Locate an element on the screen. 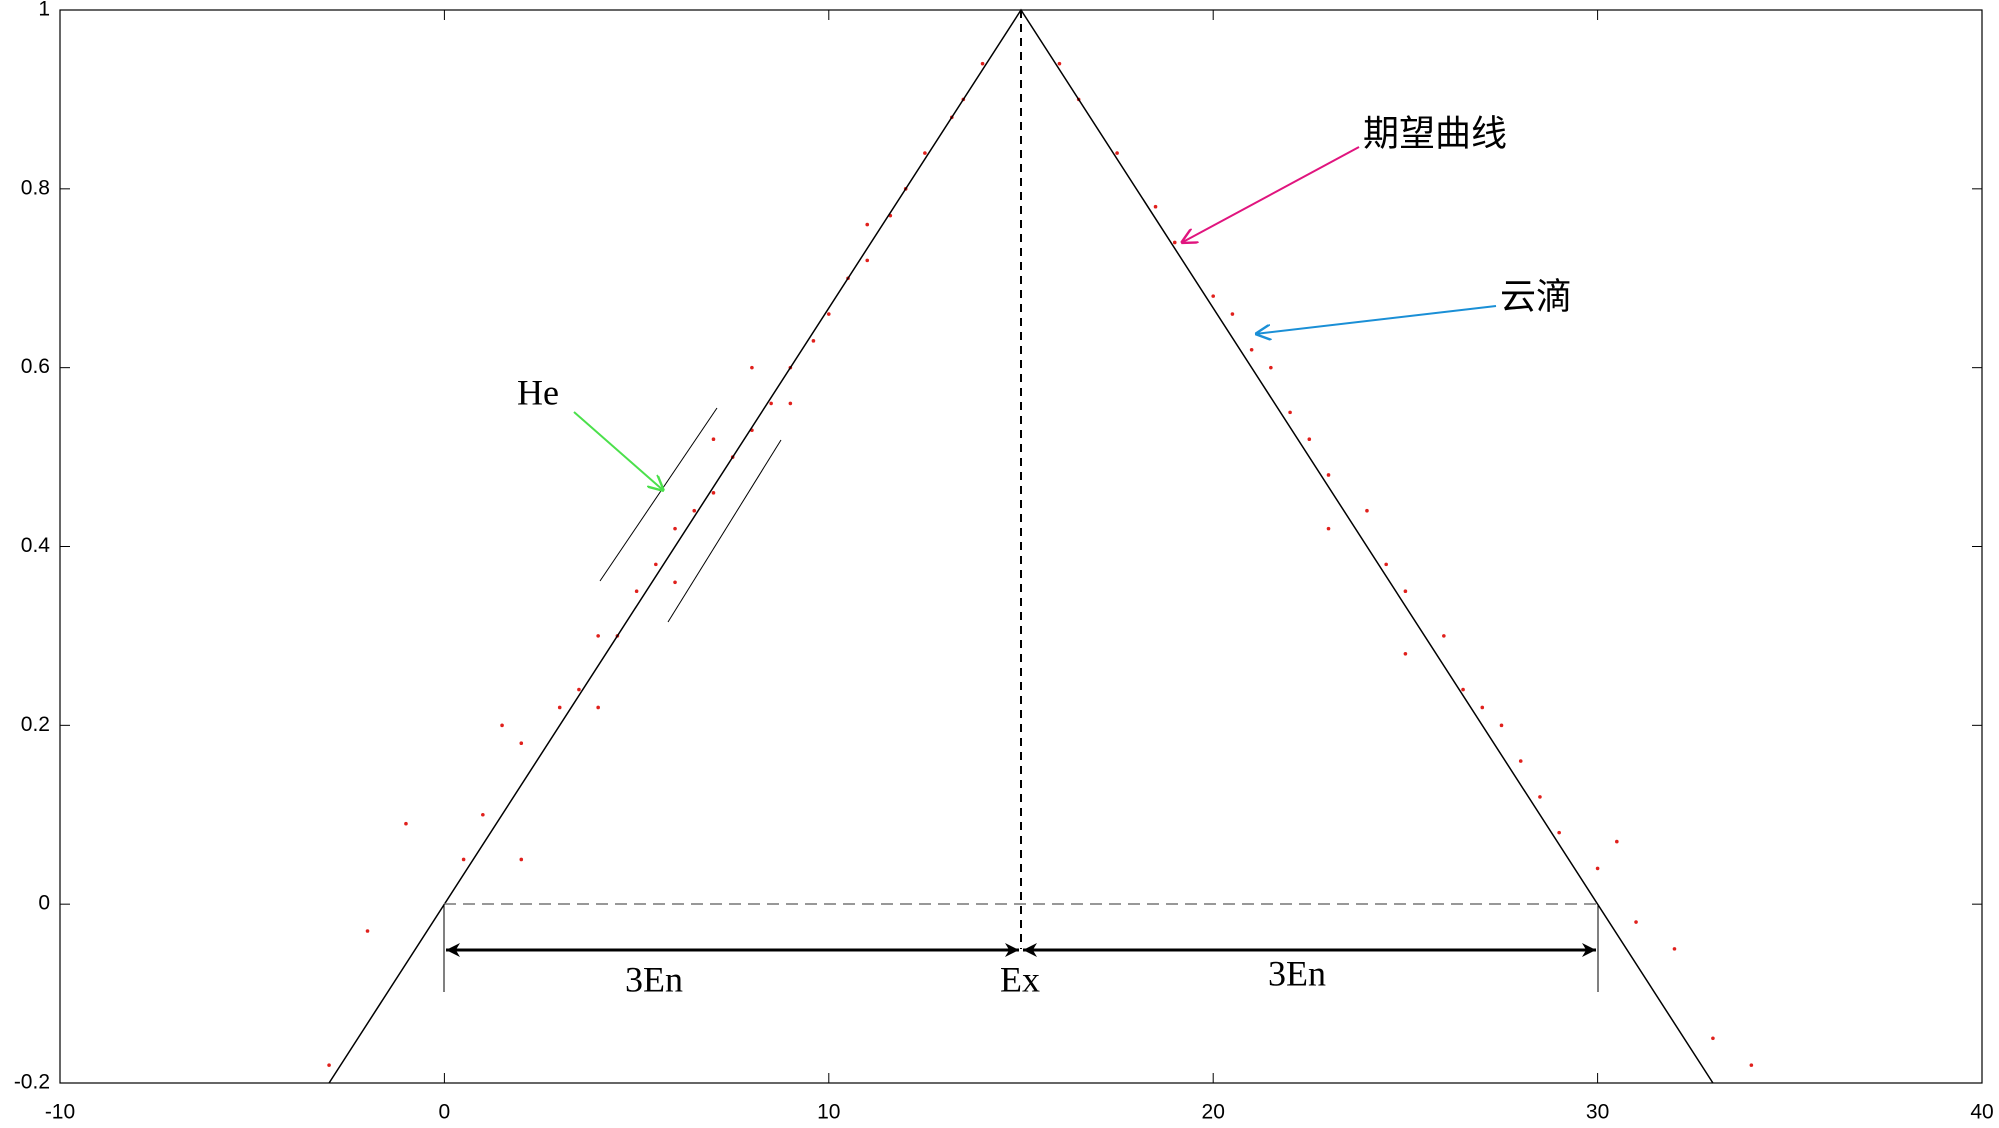 The width and height of the screenshot is (1999, 1128). curve-arrow is located at coordinates (1270, 194).